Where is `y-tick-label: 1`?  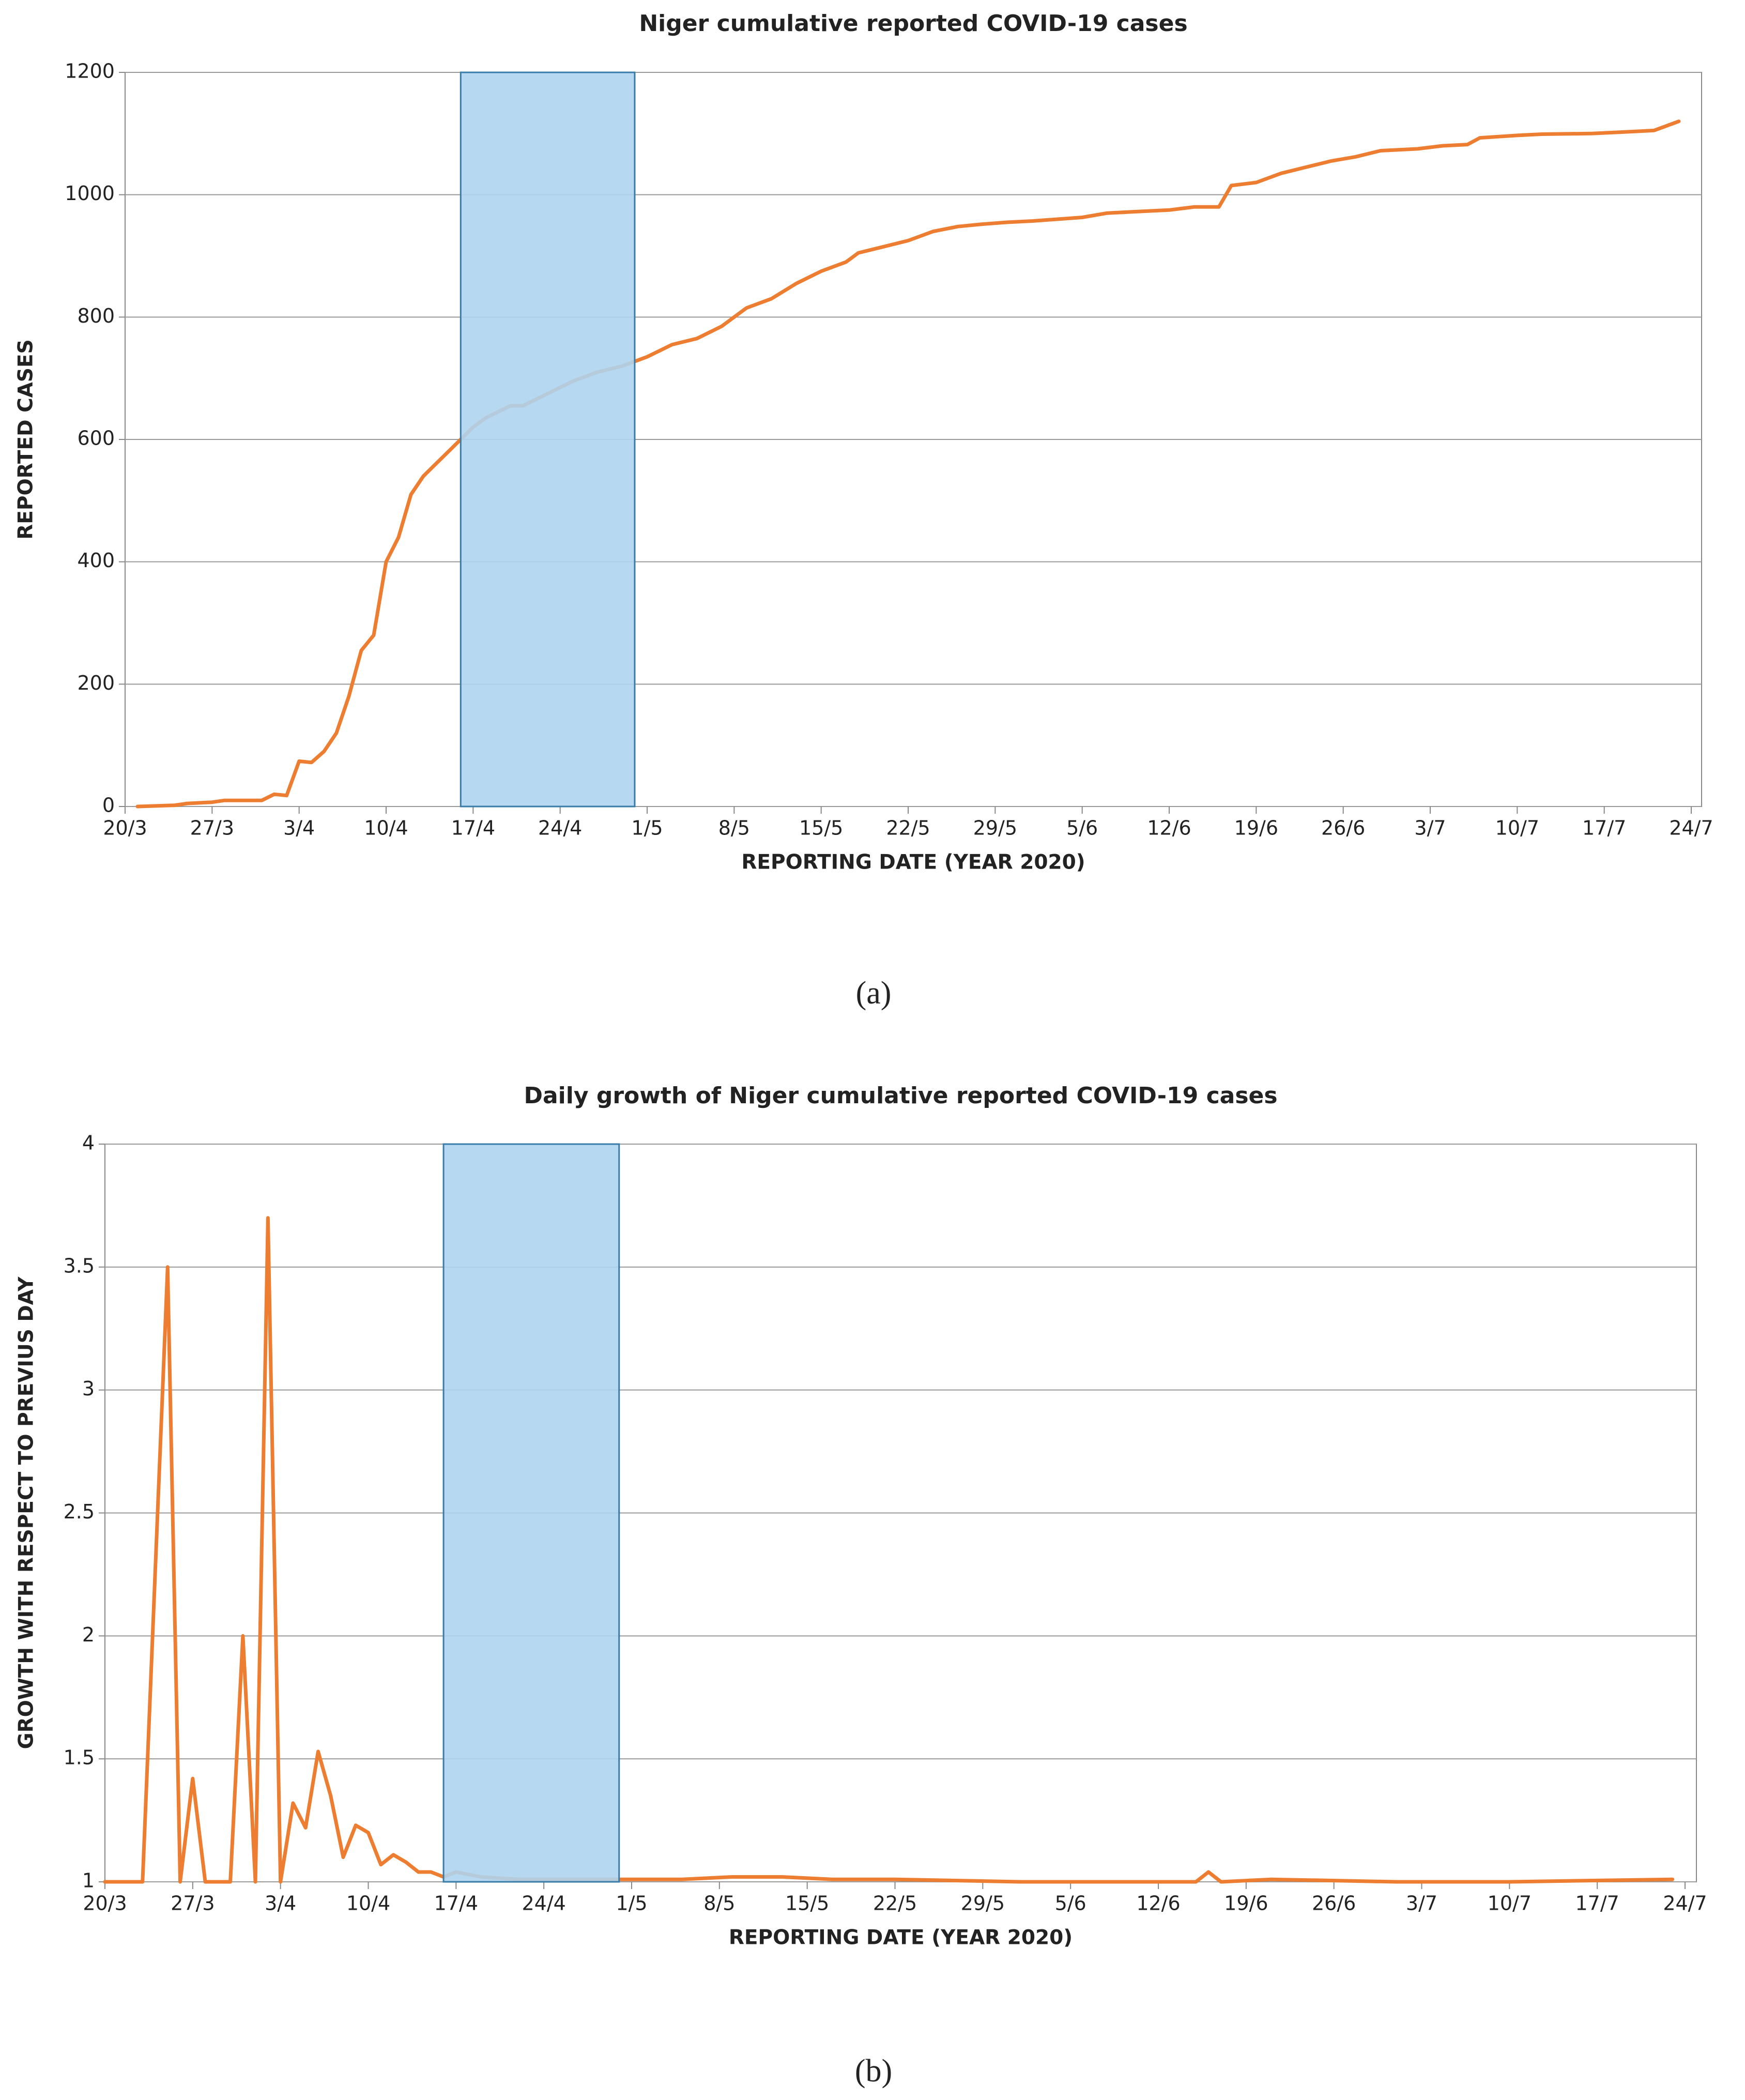
y-tick-label: 1 is located at coordinates (89, 1880).